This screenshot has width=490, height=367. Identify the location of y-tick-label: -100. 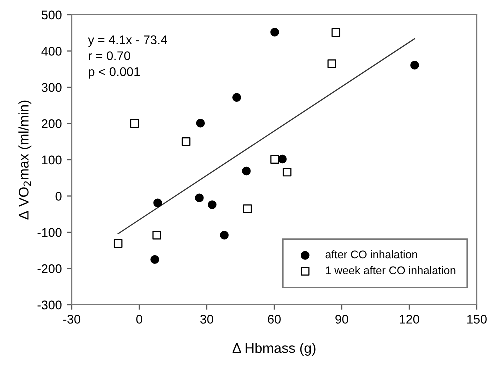
(50, 233).